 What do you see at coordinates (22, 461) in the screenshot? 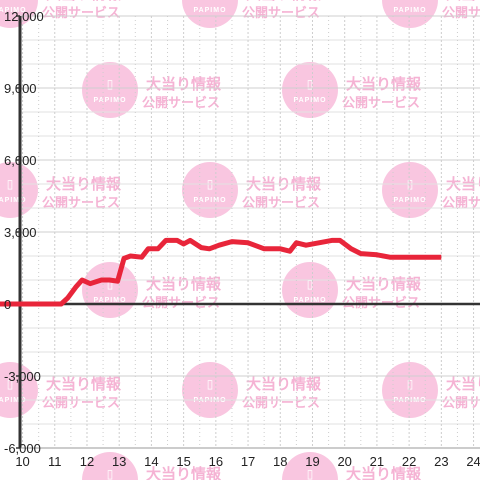
I see `x-tick-label: 10` at bounding box center [22, 461].